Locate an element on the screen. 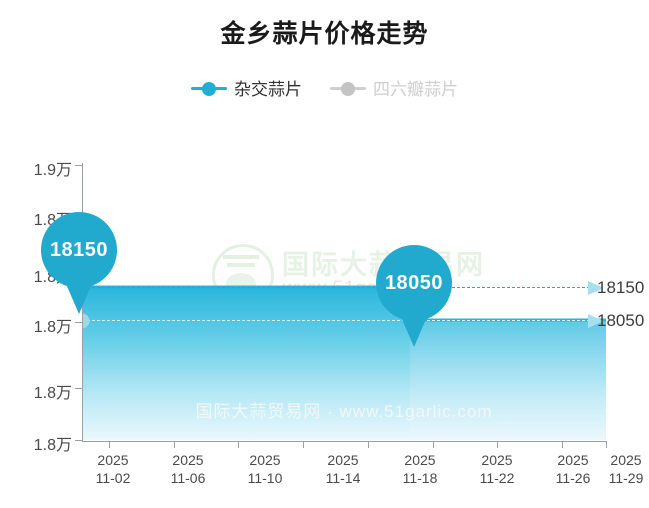  series-line-hybrid is located at coordinates (344, 303).